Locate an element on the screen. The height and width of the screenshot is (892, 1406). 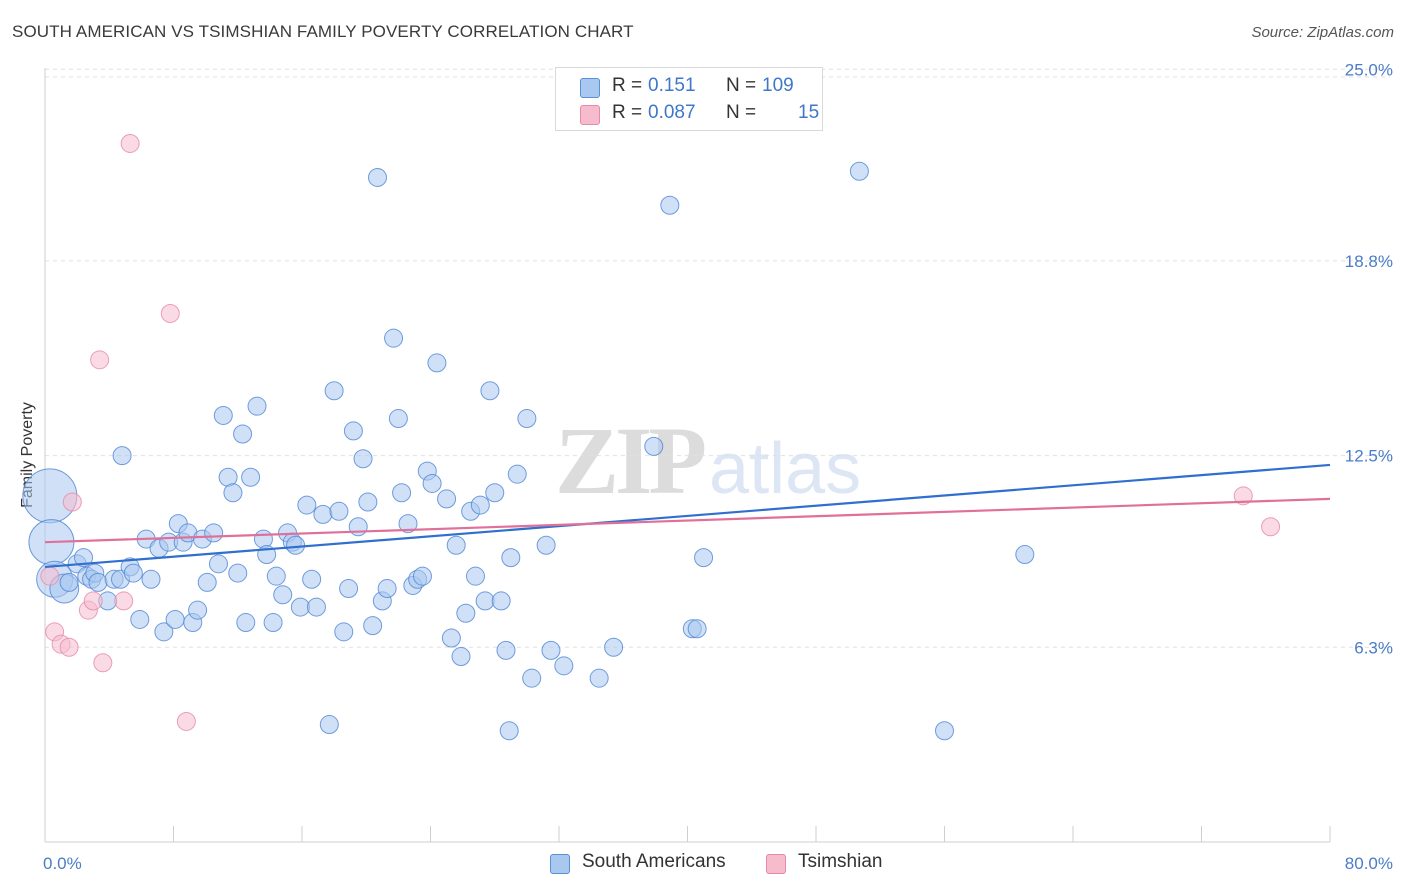
tsimshian-trend-line is located at coordinates (687, 520).